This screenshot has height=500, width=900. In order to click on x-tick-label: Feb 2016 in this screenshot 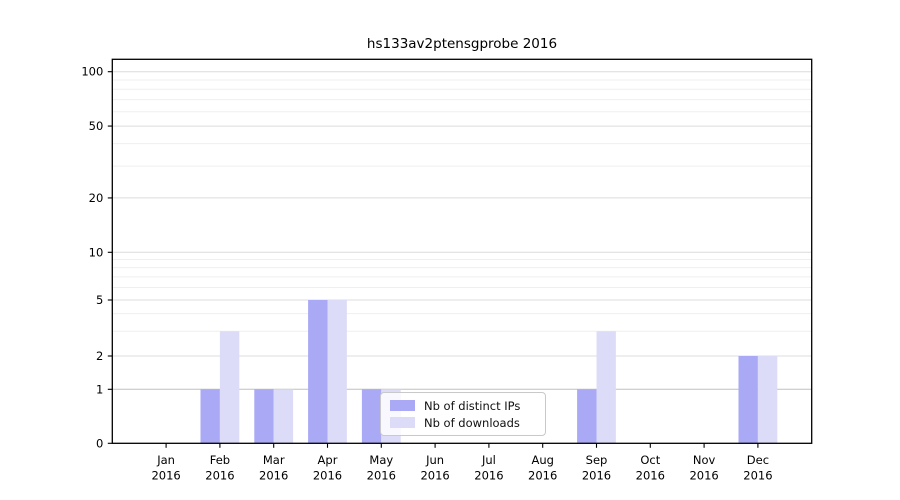, I will do `click(219, 468)`.